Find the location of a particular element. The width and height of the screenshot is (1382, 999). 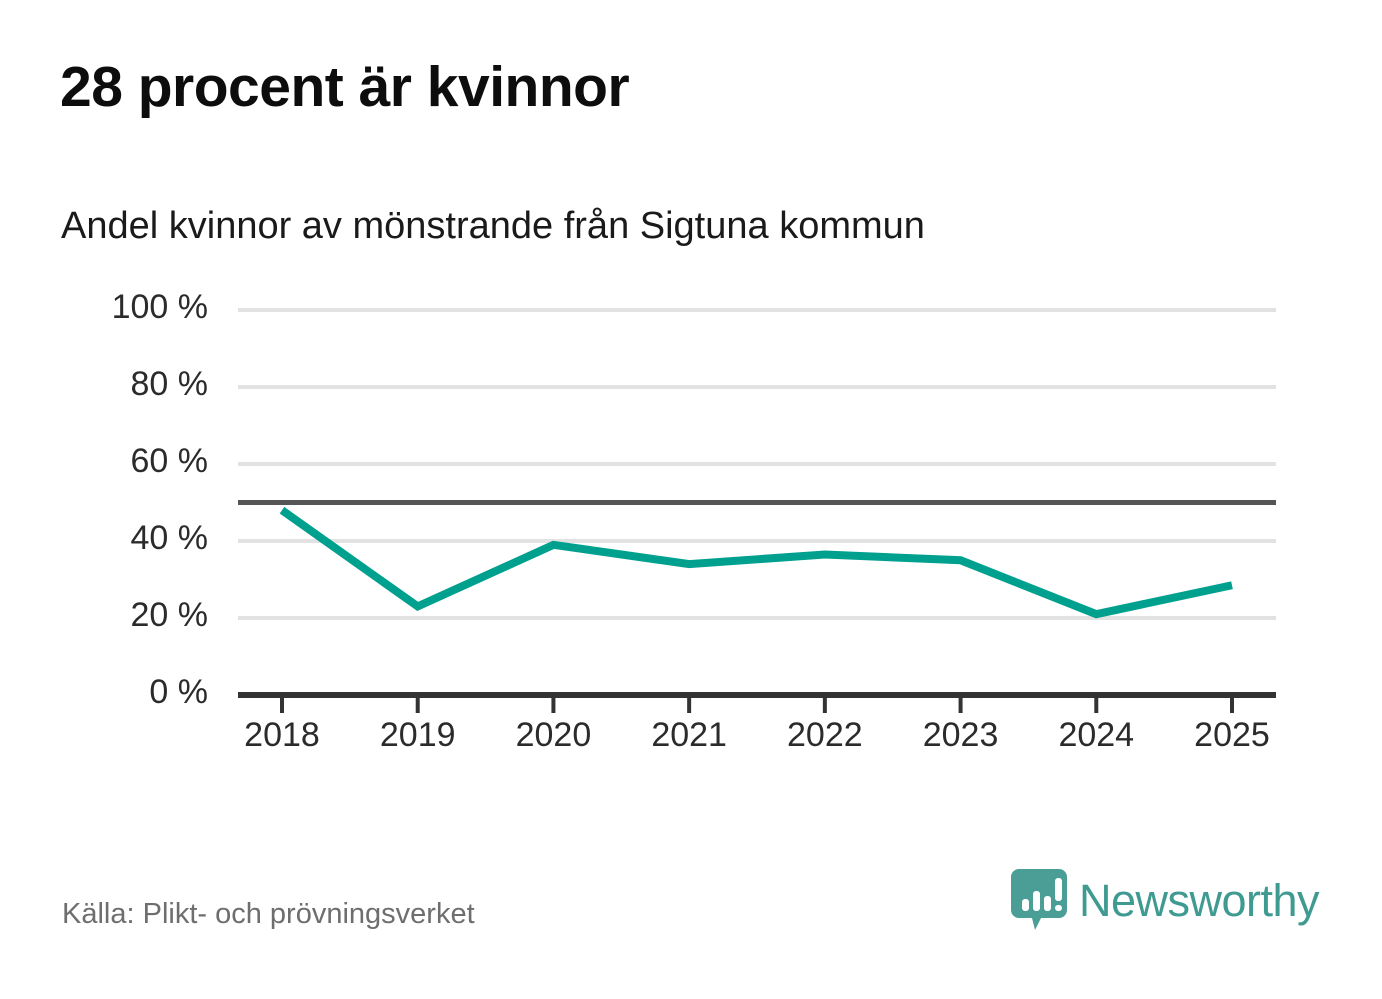

data-series-group is located at coordinates (756, 562).